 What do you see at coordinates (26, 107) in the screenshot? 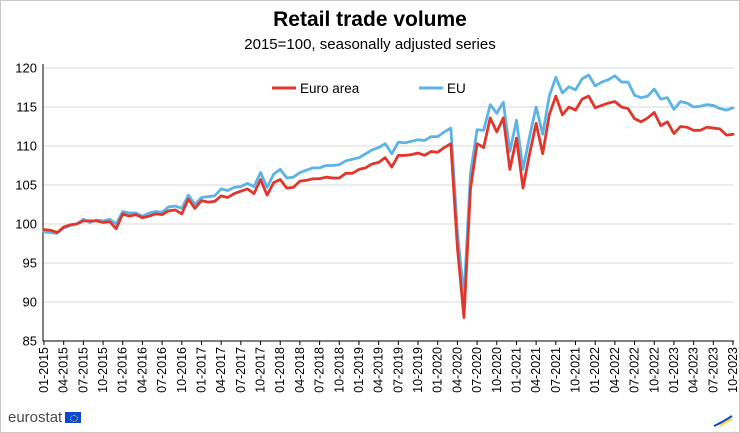
I see `y-tick-label: 115` at bounding box center [26, 107].